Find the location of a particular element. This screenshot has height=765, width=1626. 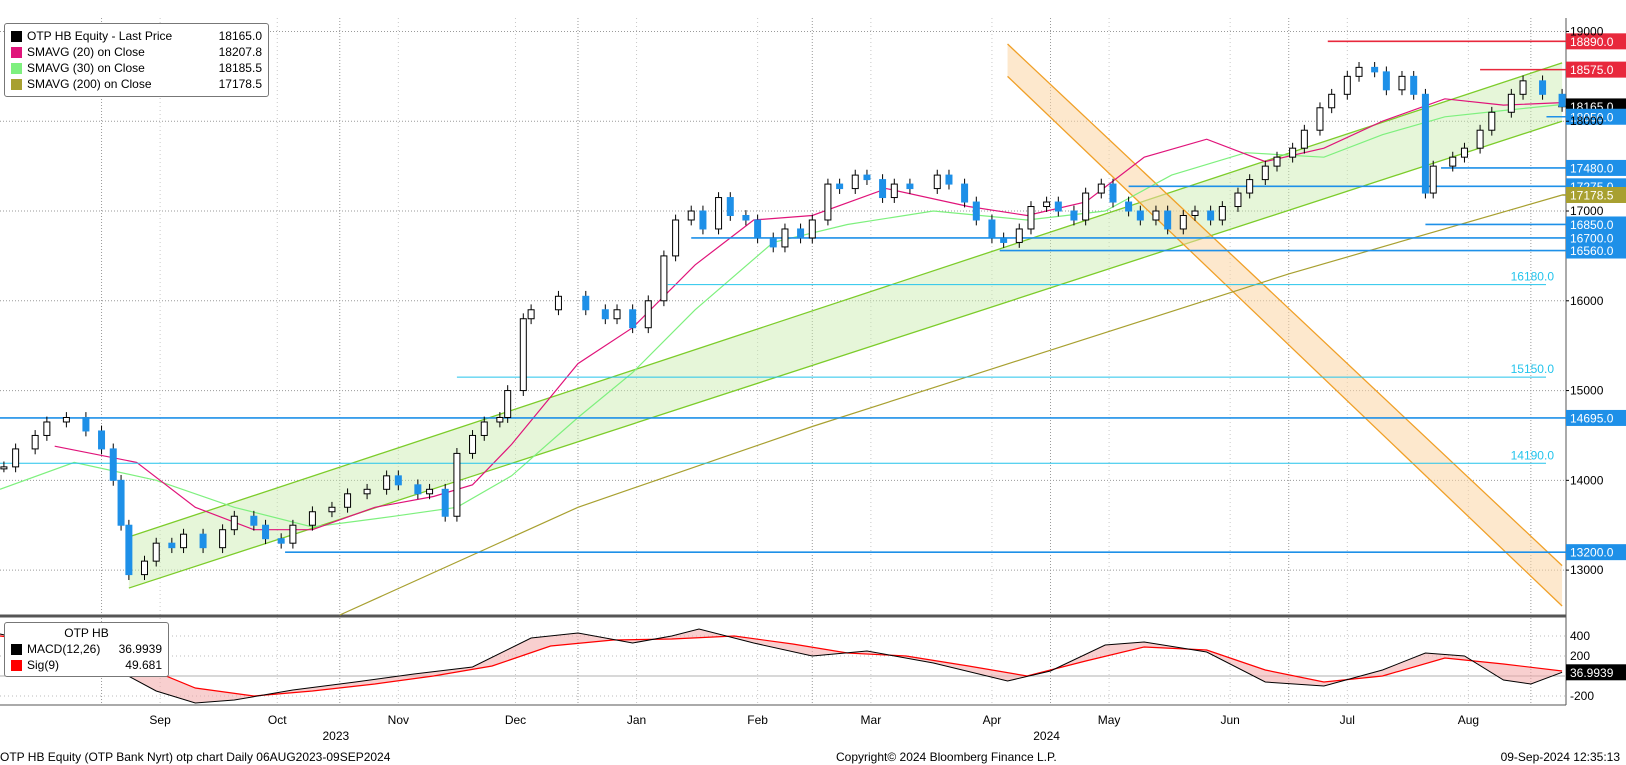

macd-legend-title: OTP HB is located at coordinates (86, 633).